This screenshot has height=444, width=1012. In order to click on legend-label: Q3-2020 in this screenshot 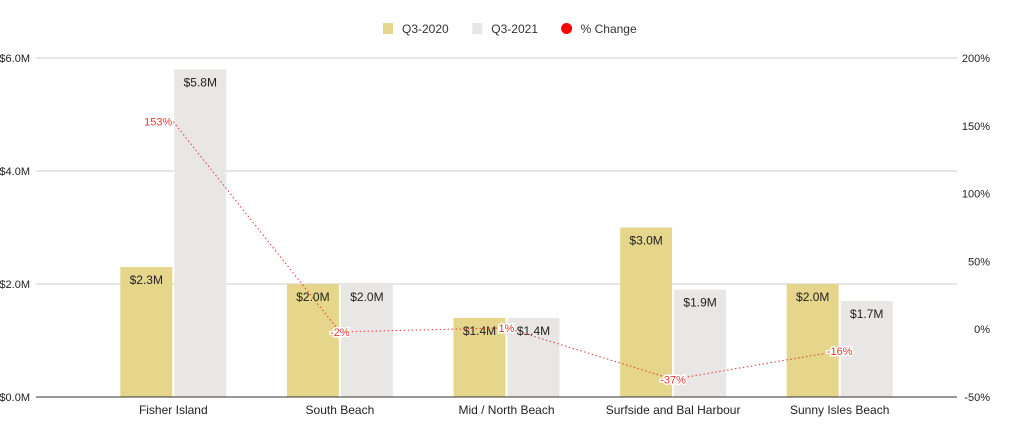, I will do `click(425, 29)`.